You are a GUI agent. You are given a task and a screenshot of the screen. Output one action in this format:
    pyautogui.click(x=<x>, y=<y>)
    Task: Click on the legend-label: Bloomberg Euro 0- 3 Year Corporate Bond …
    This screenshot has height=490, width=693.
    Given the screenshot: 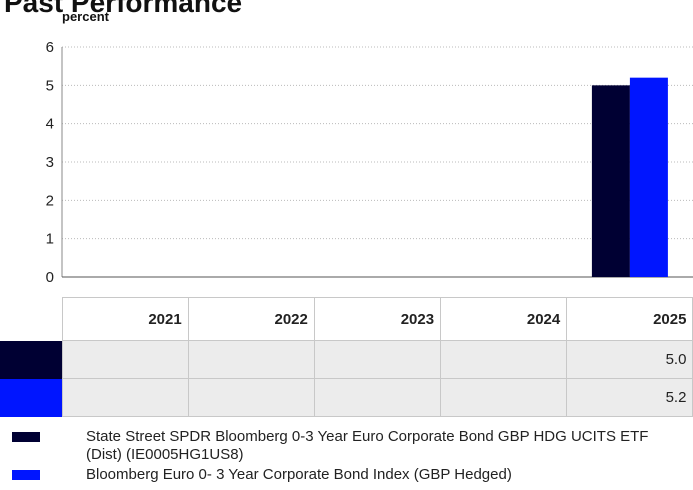 What is the action you would take?
    pyautogui.click(x=299, y=474)
    